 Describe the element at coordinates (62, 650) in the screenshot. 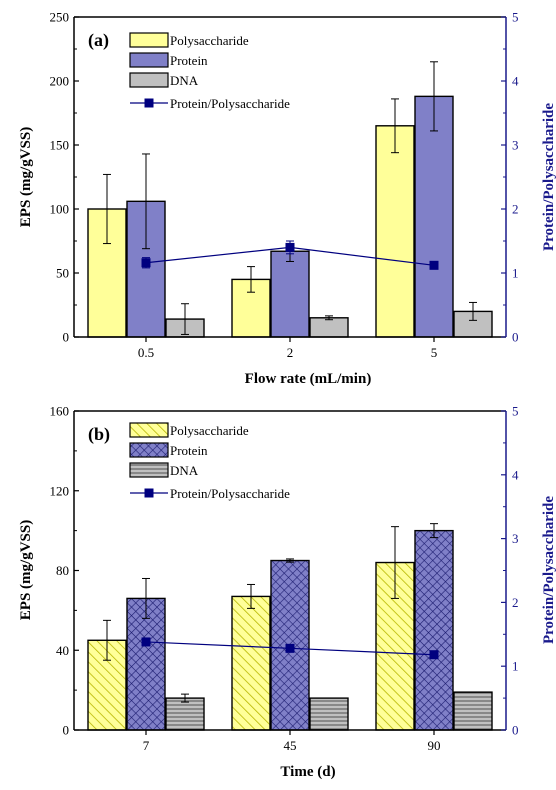

I see `y-tick-label: 40` at that location.